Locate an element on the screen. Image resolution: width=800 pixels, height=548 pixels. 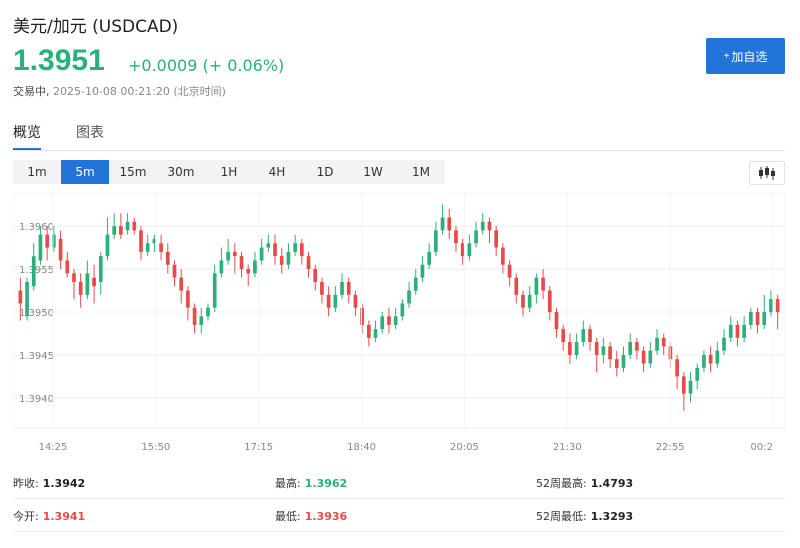
tab-chart: 图表 is located at coordinates (90, 133).